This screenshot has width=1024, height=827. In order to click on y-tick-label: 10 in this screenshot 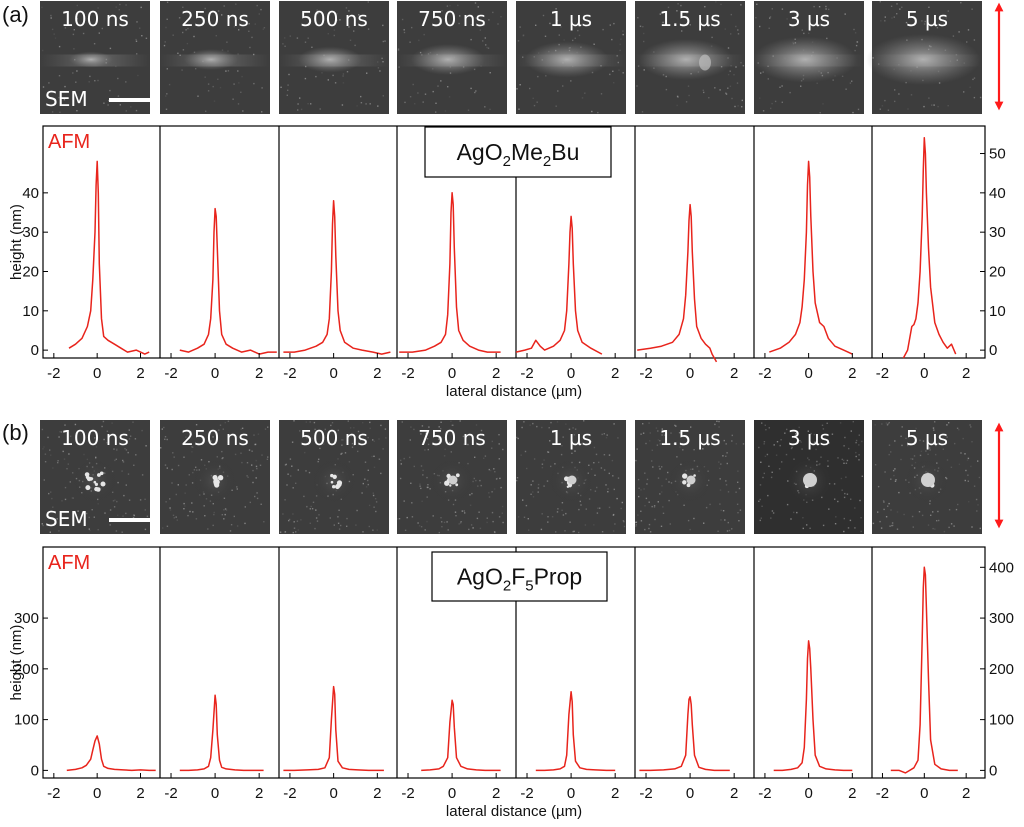, I will do `click(30, 311)`.